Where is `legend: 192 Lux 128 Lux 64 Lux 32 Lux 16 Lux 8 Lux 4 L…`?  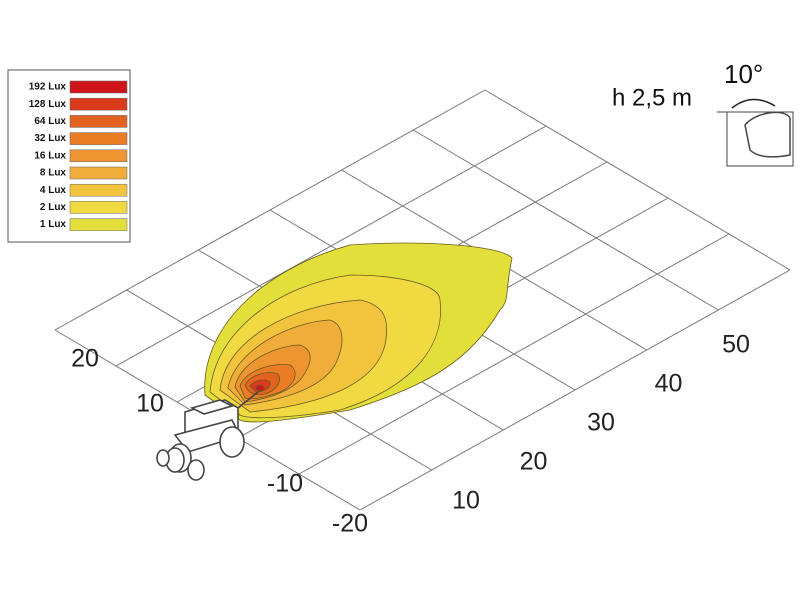
legend: 192 Lux 128 Lux 64 Lux 32 Lux 16 Lux 8 Lux 4 L… is located at coordinates (69, 156).